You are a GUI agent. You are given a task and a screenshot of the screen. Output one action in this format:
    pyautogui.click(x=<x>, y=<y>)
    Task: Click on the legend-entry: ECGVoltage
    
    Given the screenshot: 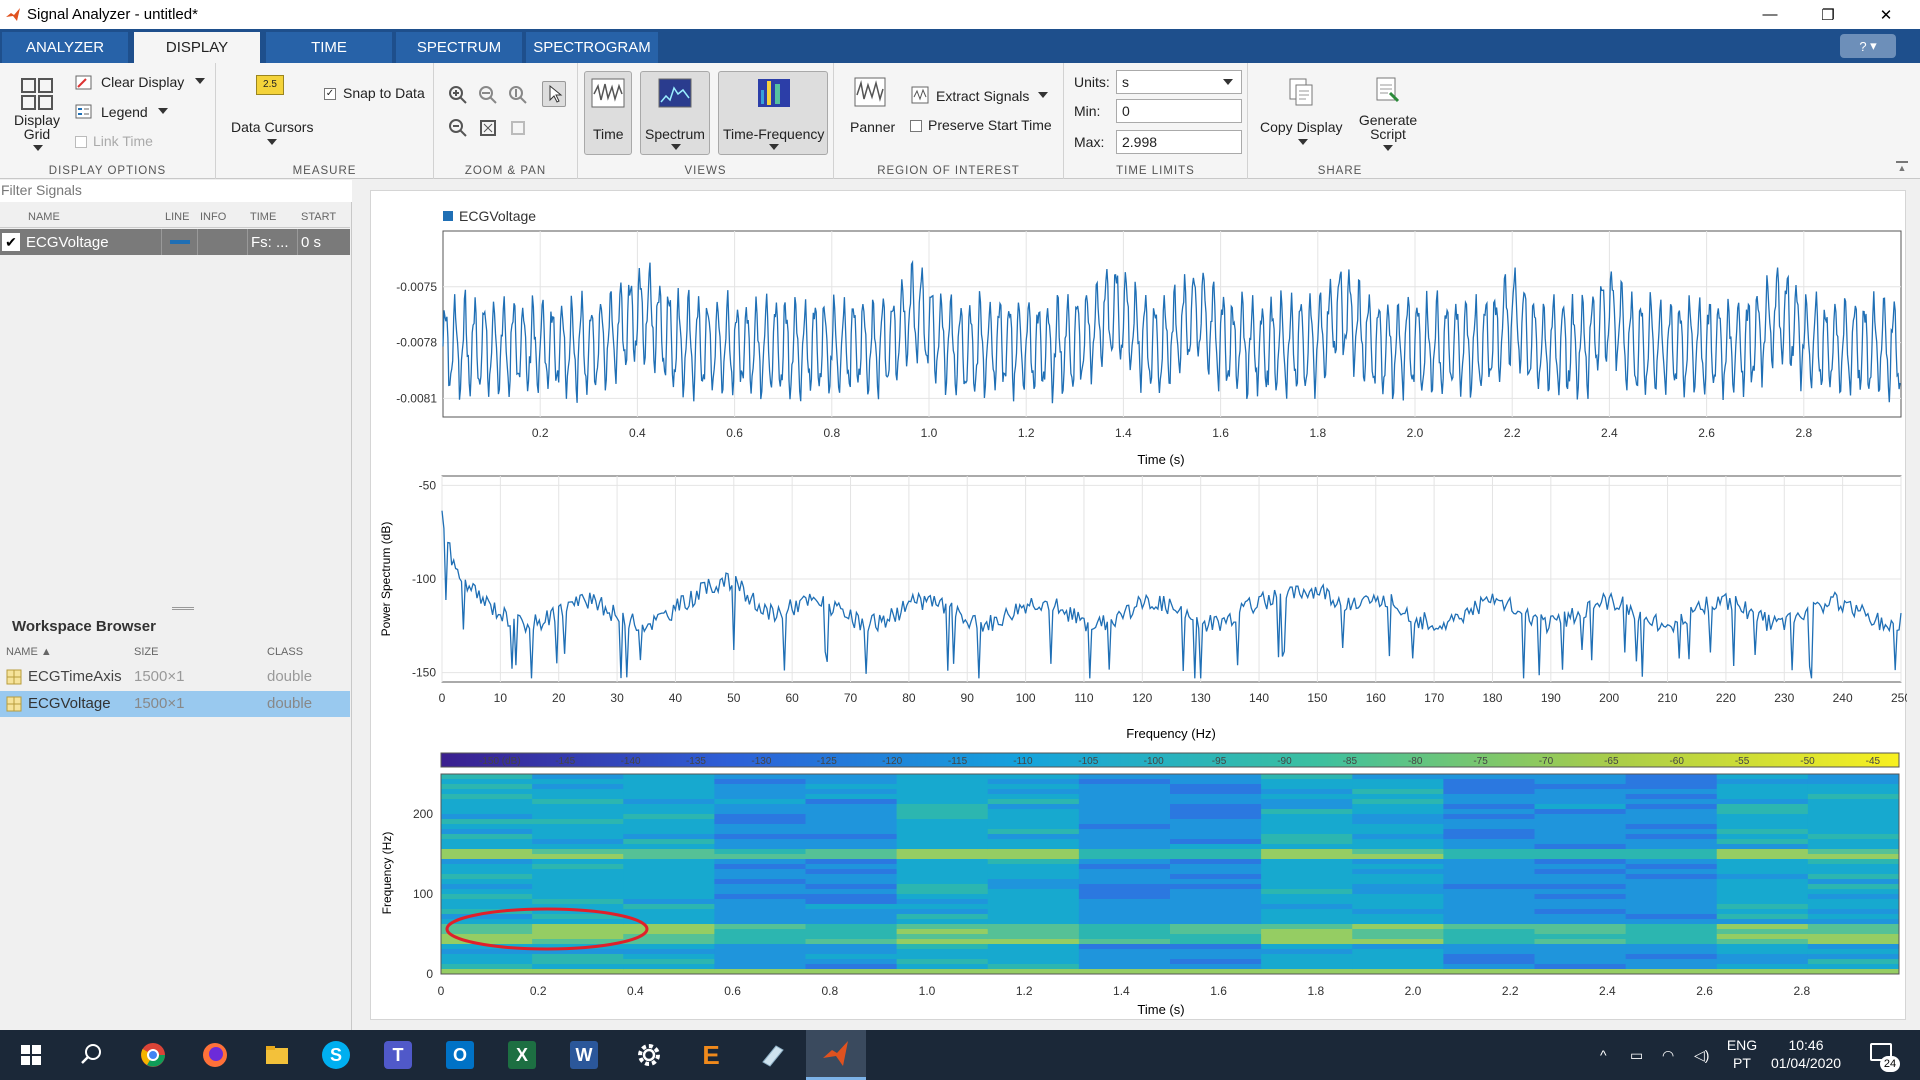 What is the action you would take?
    pyautogui.click(x=497, y=216)
    